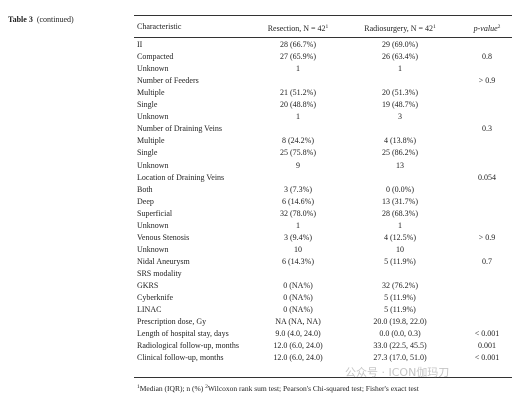 The height and width of the screenshot is (401, 521). I want to click on cell: Prescription dose, Gy, so click(172, 322).